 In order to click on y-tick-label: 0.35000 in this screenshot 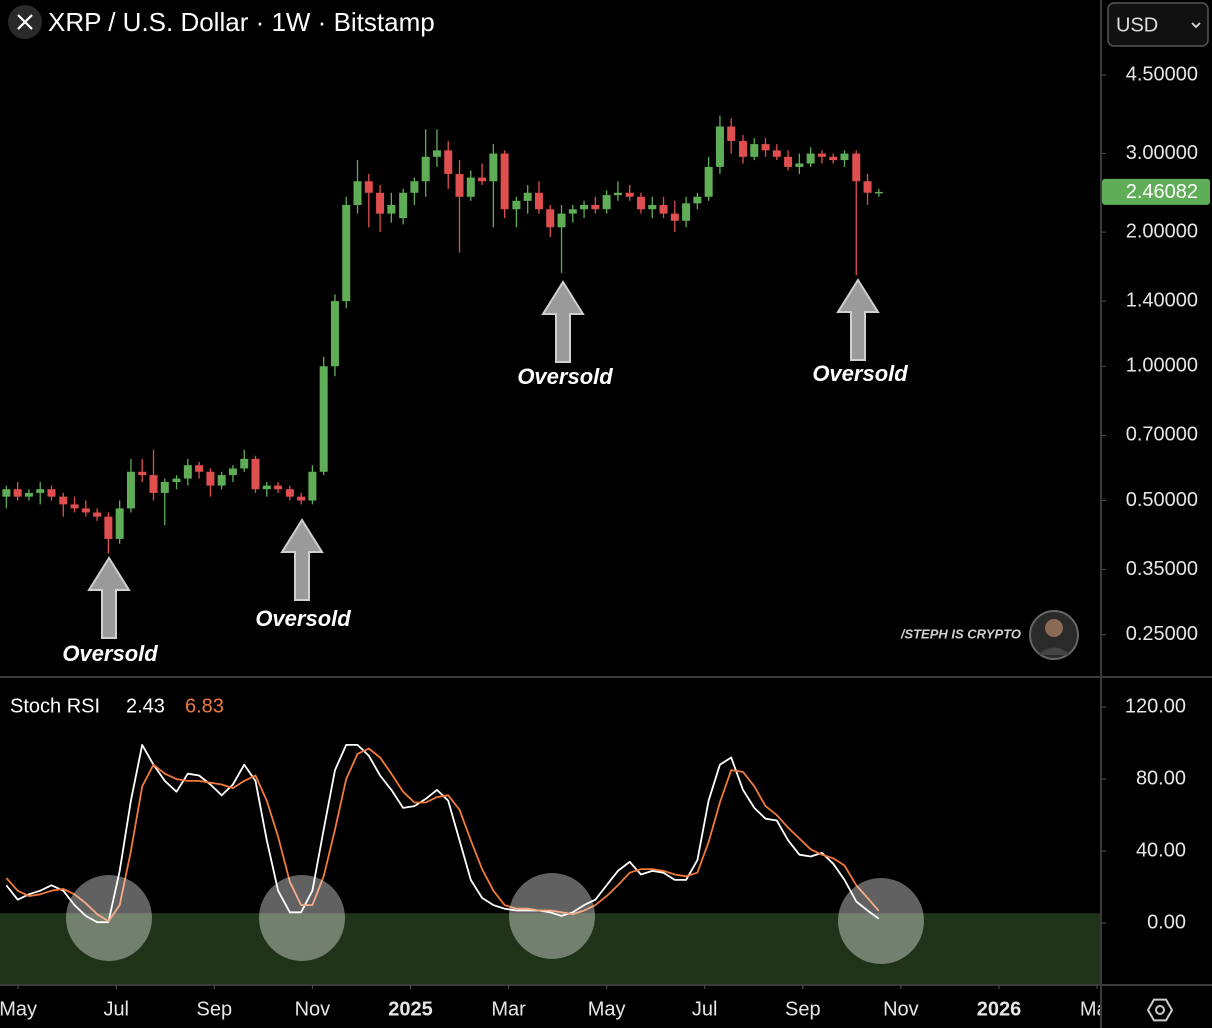, I will do `click(1162, 569)`.